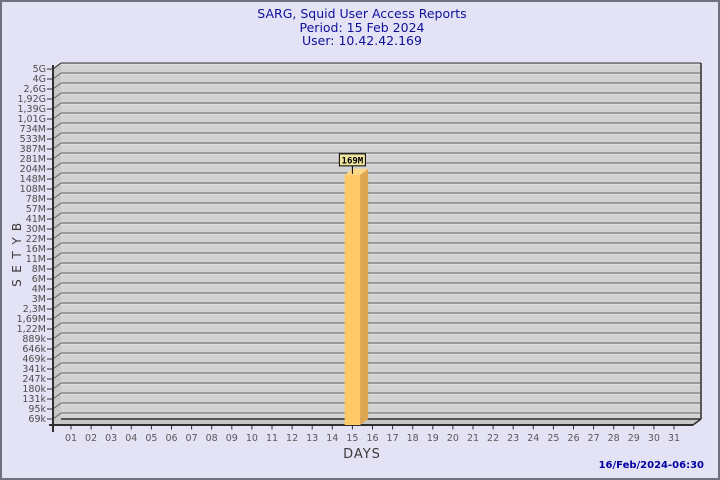  I want to click on x-tick-label: 01, so click(71, 438).